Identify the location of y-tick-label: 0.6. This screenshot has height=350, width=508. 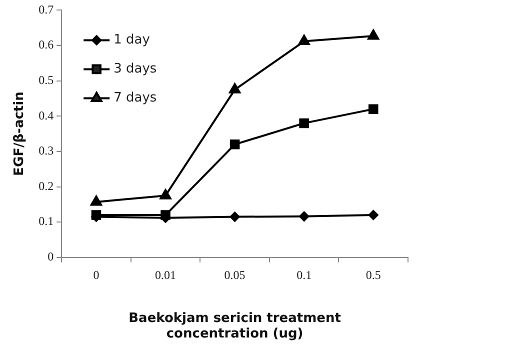
(46, 45).